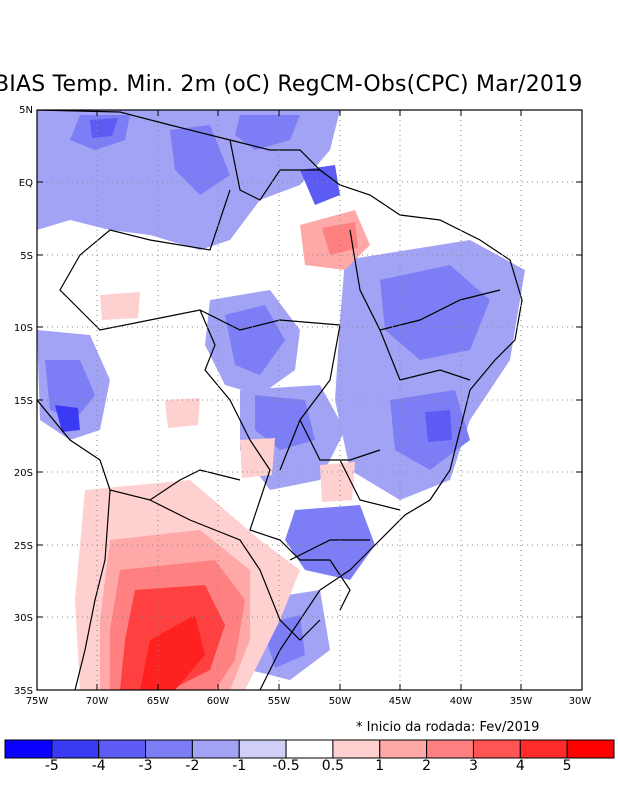  What do you see at coordinates (67, 418) in the screenshot?
I see `bias-cold-west-core` at bounding box center [67, 418].